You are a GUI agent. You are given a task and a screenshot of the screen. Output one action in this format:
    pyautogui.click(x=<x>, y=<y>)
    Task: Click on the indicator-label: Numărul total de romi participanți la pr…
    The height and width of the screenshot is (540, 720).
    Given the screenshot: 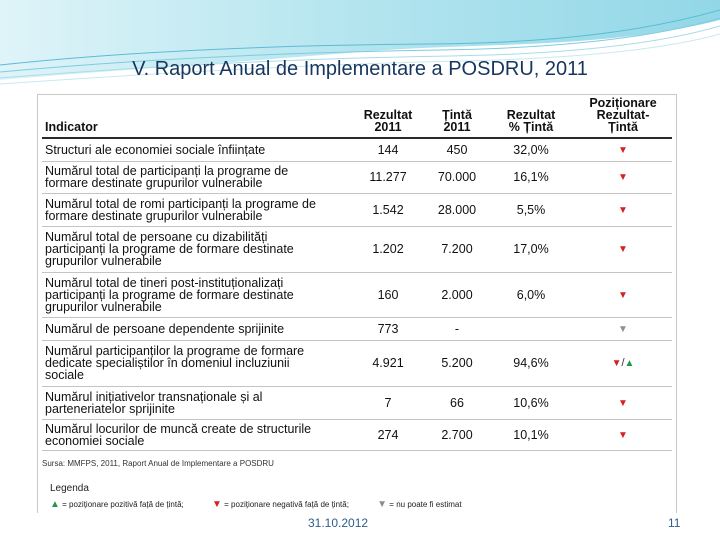 What is the action you would take?
    pyautogui.click(x=196, y=210)
    